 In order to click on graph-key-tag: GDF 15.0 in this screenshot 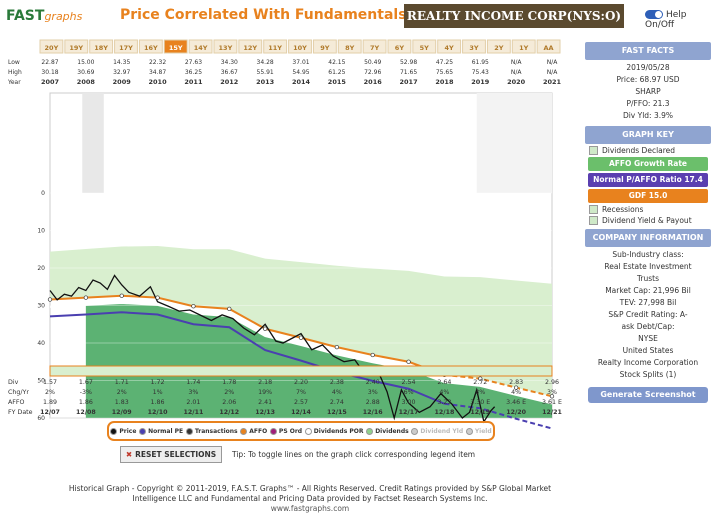, I will do `click(648, 196)`.